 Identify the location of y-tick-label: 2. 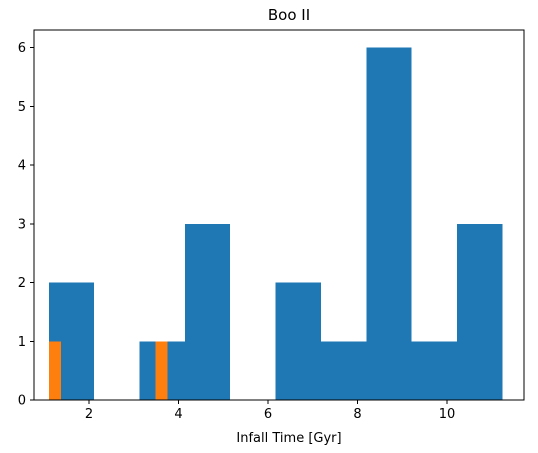
(22, 283).